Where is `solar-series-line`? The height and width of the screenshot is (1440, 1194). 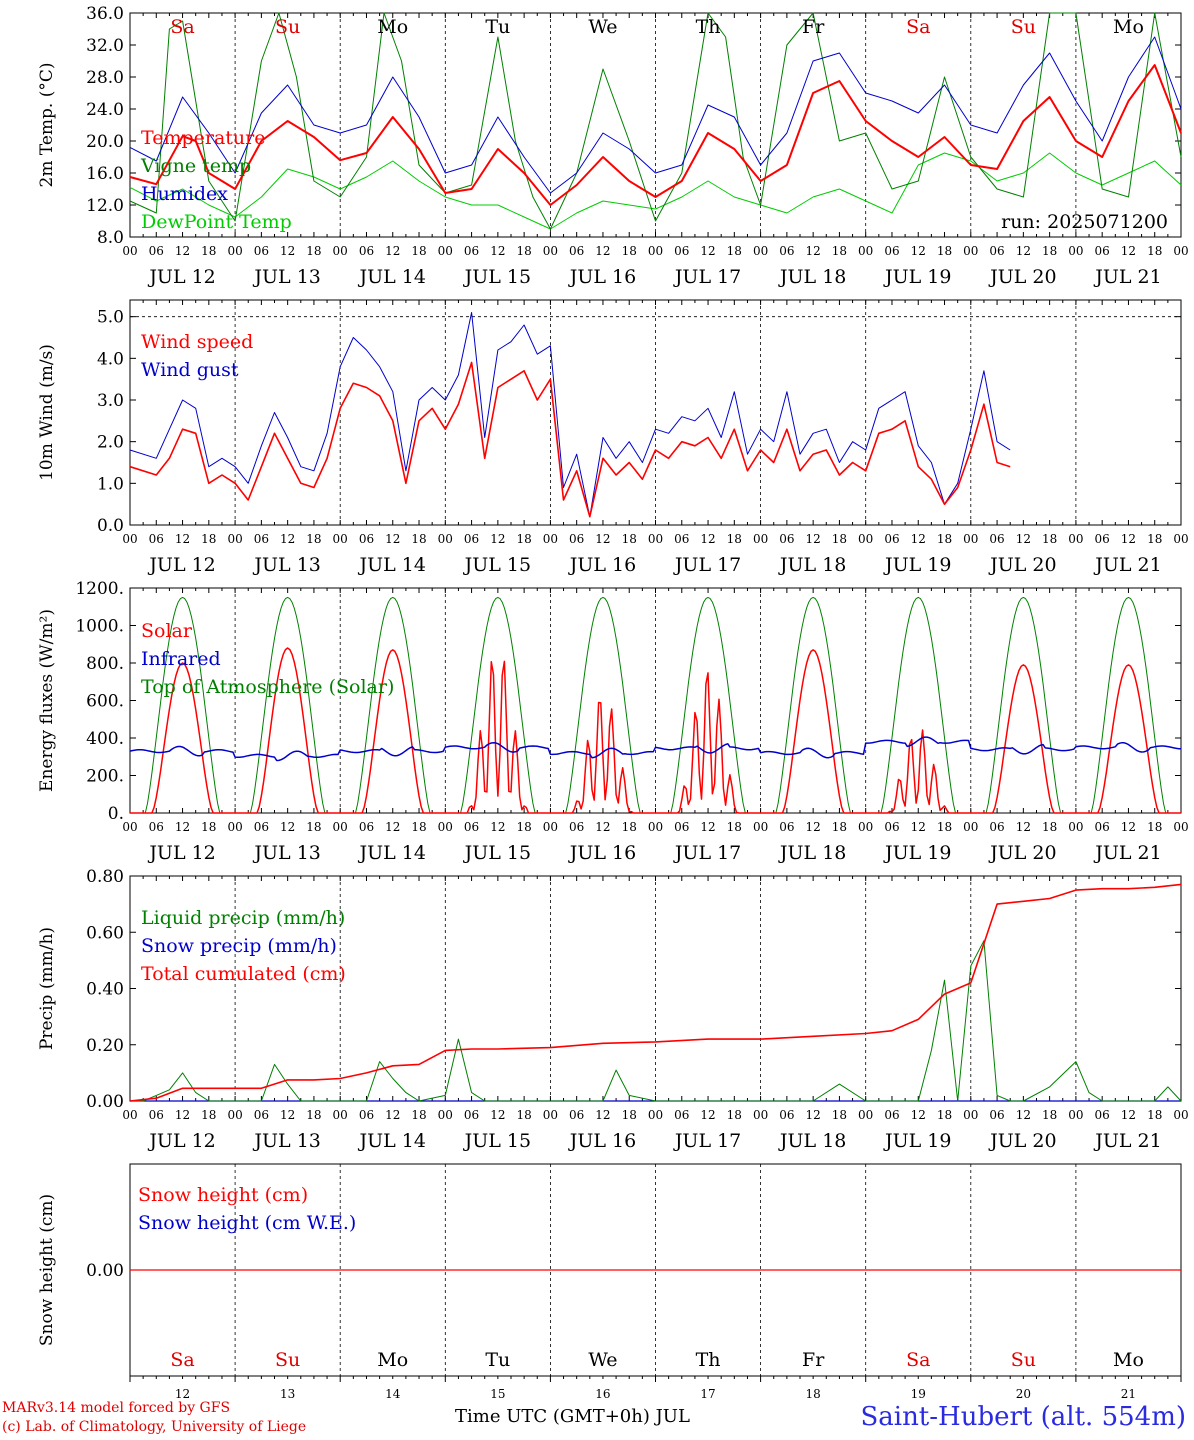
solar-series-line is located at coordinates (655, 730).